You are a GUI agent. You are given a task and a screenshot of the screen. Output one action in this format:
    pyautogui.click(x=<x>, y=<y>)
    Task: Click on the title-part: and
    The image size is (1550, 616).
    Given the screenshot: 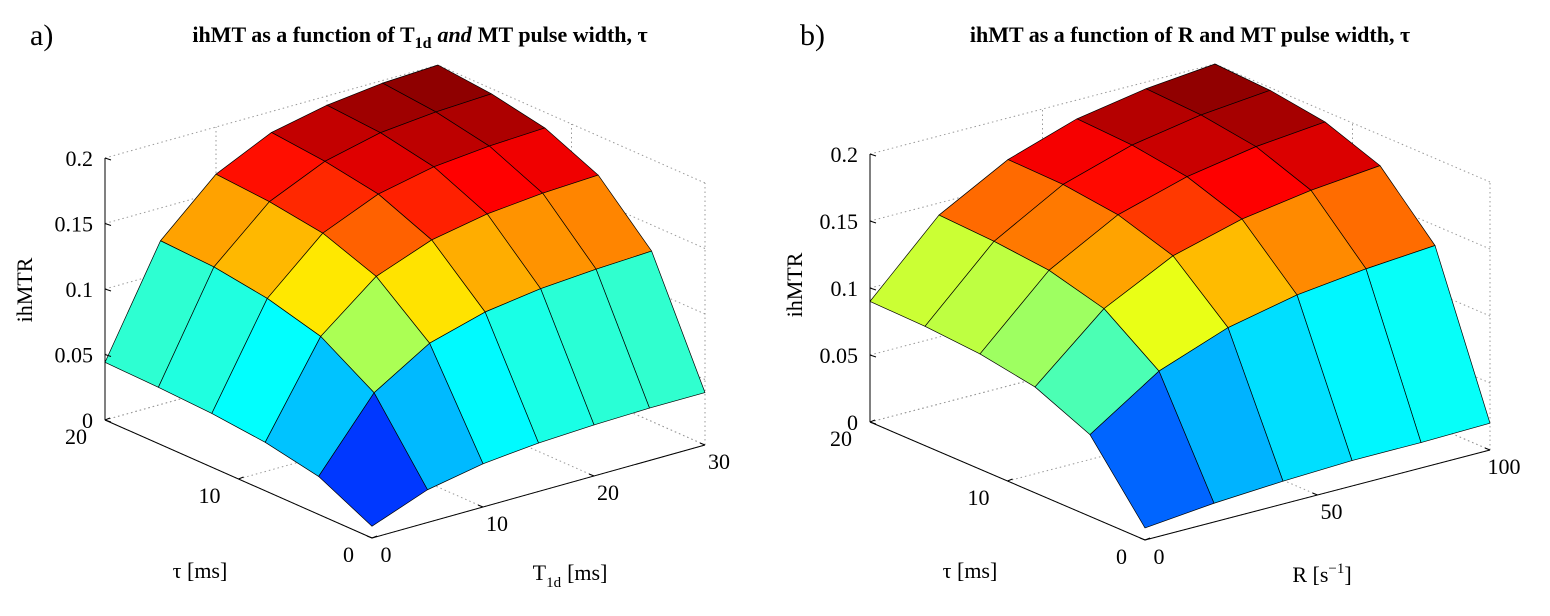 What is the action you would take?
    pyautogui.click(x=455, y=34)
    